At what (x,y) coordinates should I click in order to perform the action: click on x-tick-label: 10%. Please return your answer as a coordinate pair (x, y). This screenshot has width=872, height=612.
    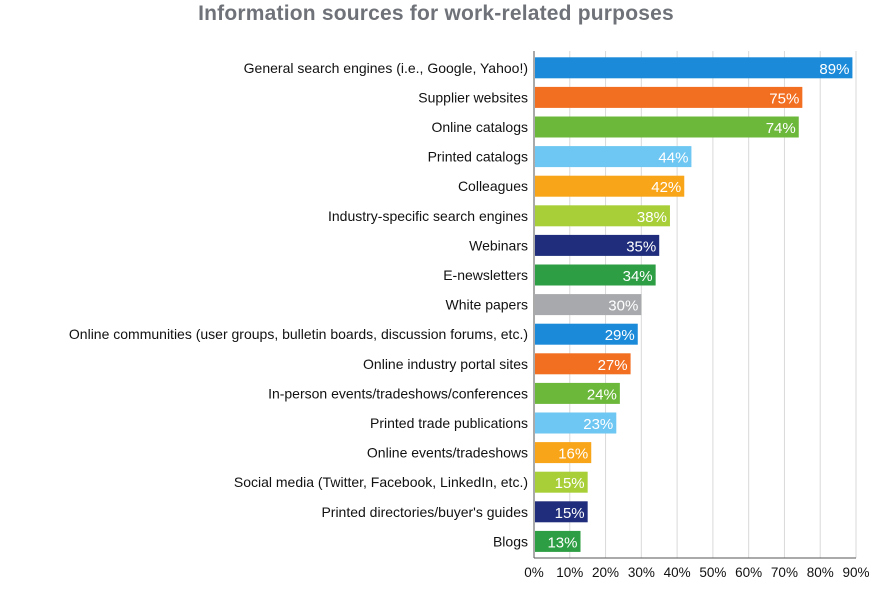
    Looking at the image, I should click on (569, 572).